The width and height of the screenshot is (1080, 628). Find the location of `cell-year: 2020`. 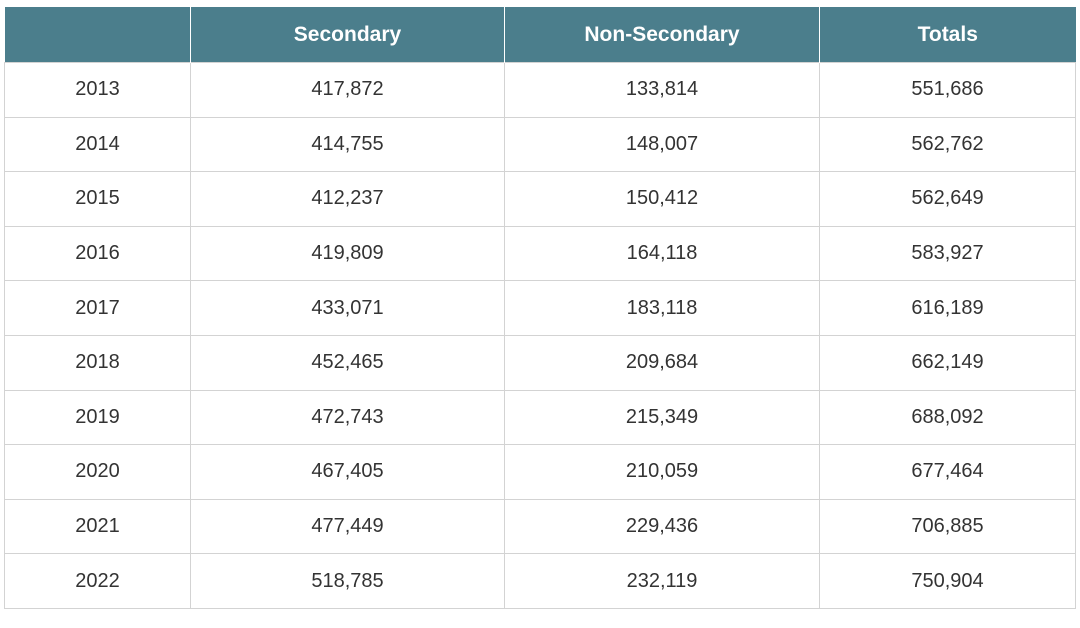

cell-year: 2020 is located at coordinates (98, 472).